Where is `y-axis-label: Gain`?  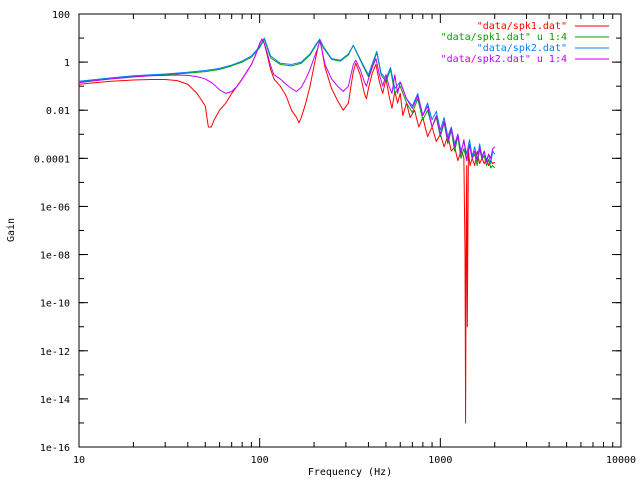
y-axis-label: Gain is located at coordinates (11, 230).